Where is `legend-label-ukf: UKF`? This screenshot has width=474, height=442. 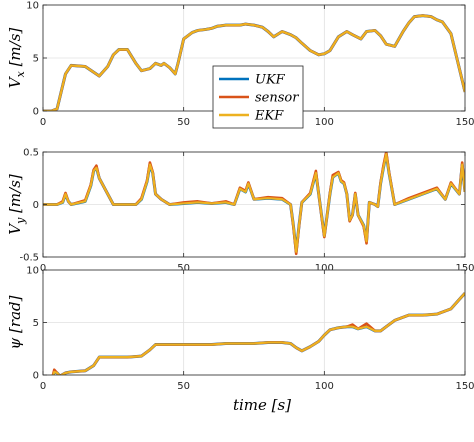
legend-label-ukf: UKF is located at coordinates (270, 80).